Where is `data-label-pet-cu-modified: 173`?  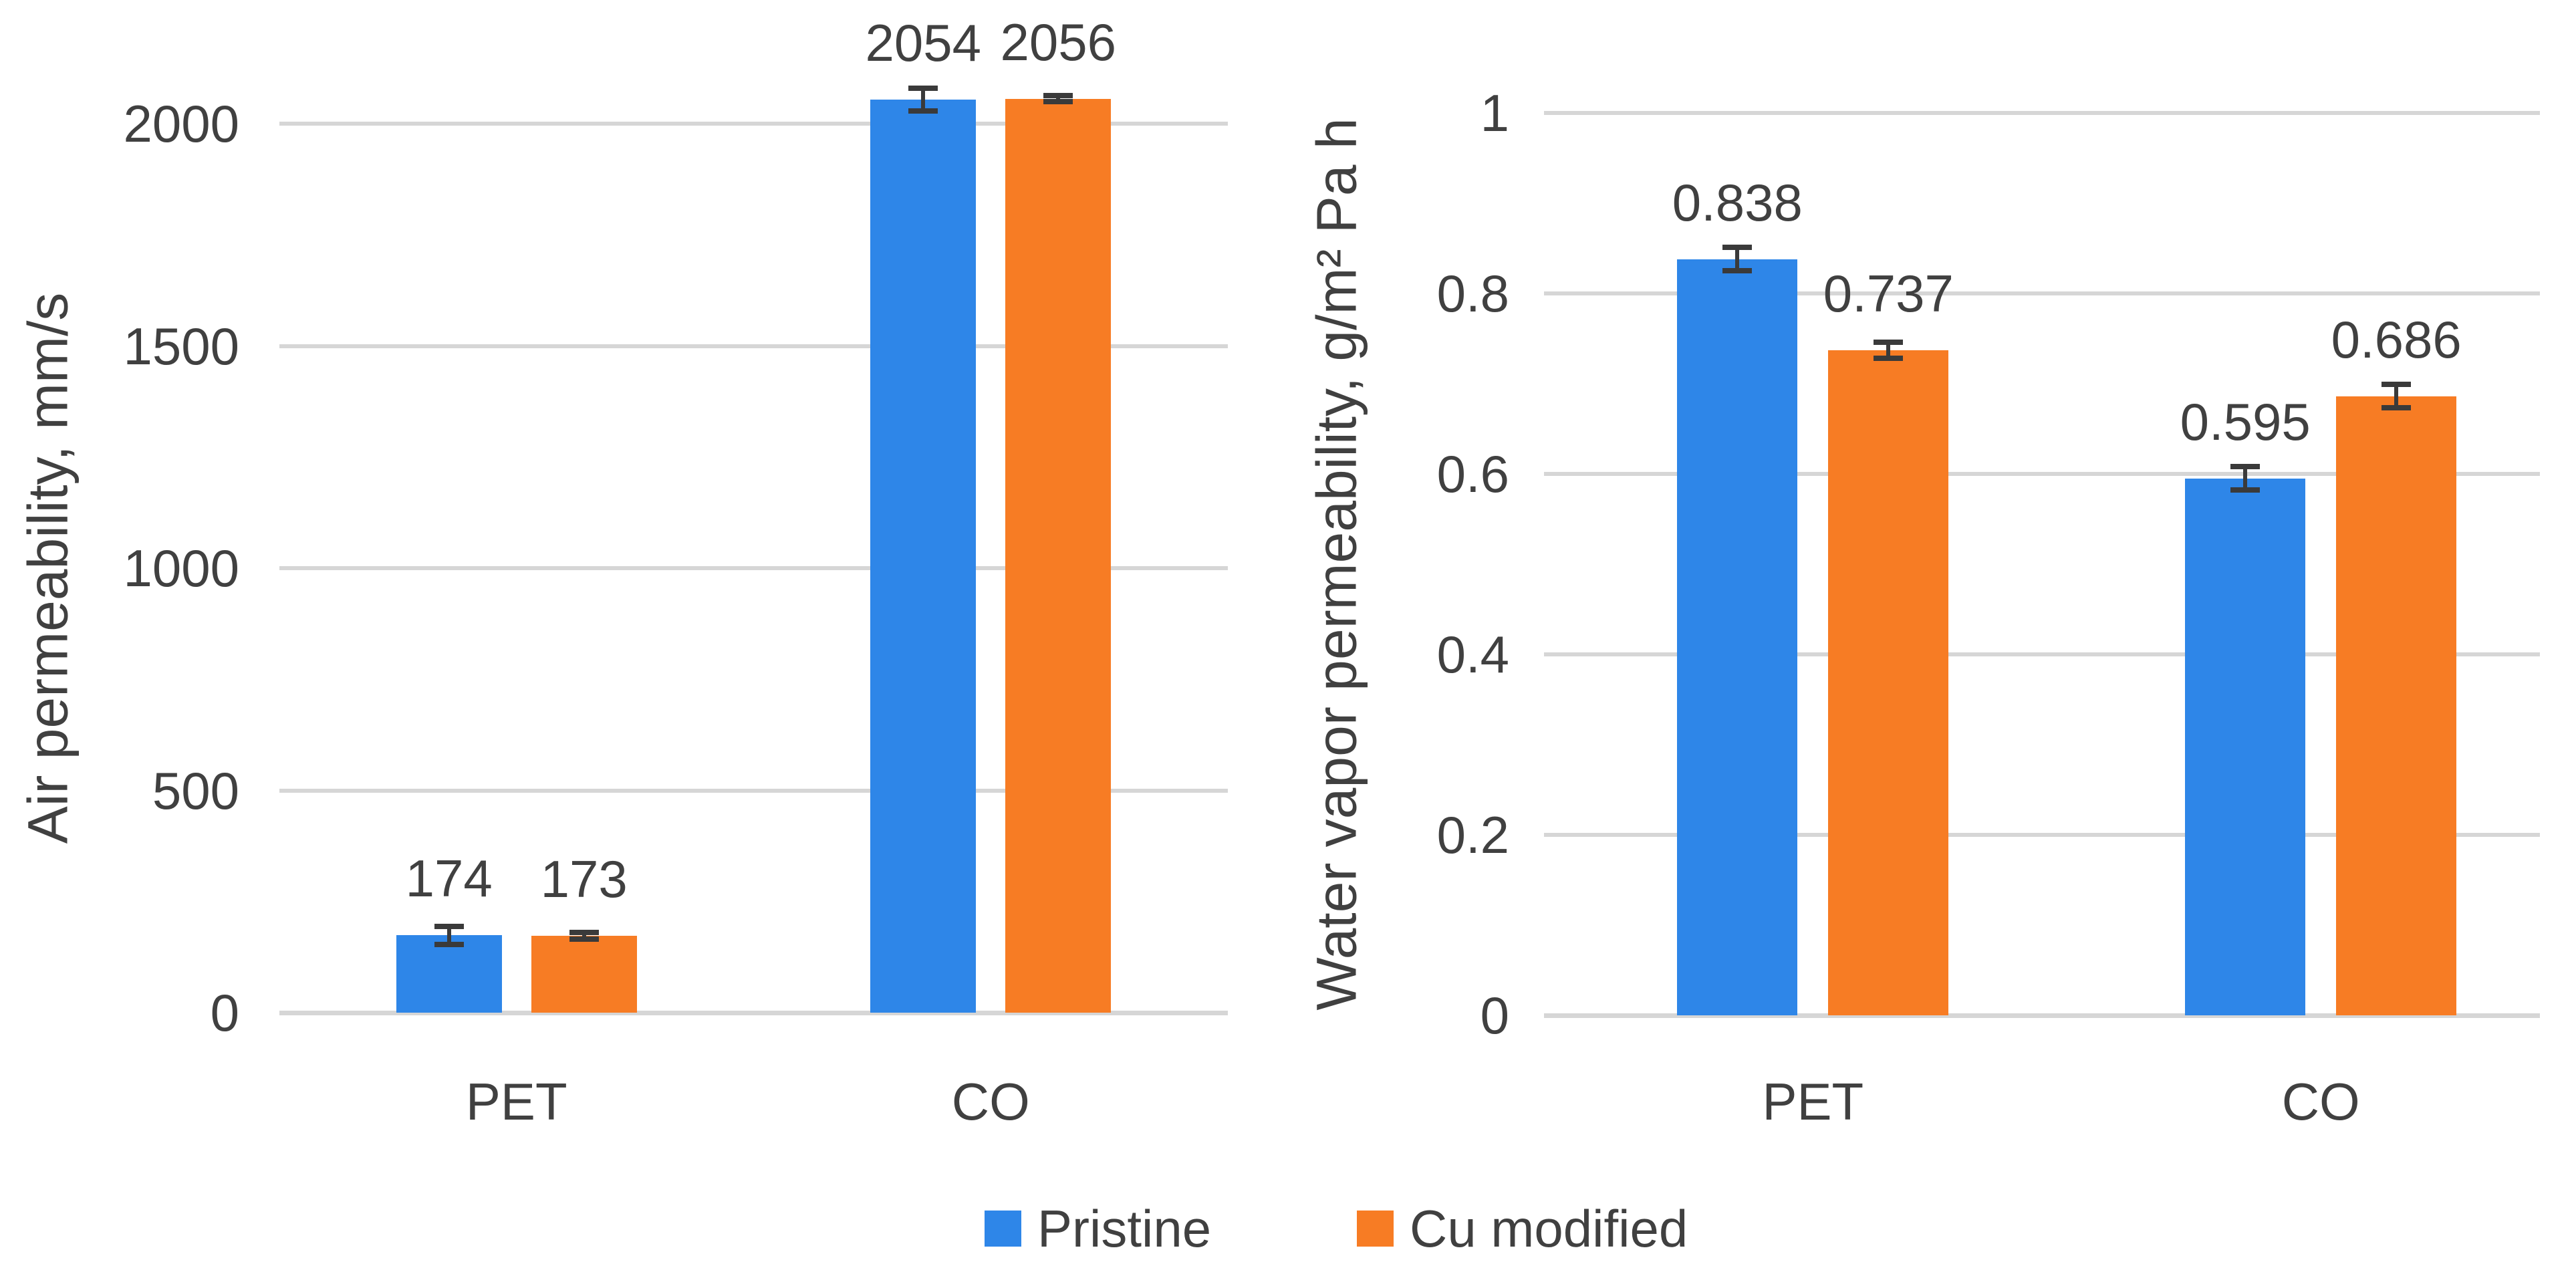 data-label-pet-cu-modified: 173 is located at coordinates (584, 878).